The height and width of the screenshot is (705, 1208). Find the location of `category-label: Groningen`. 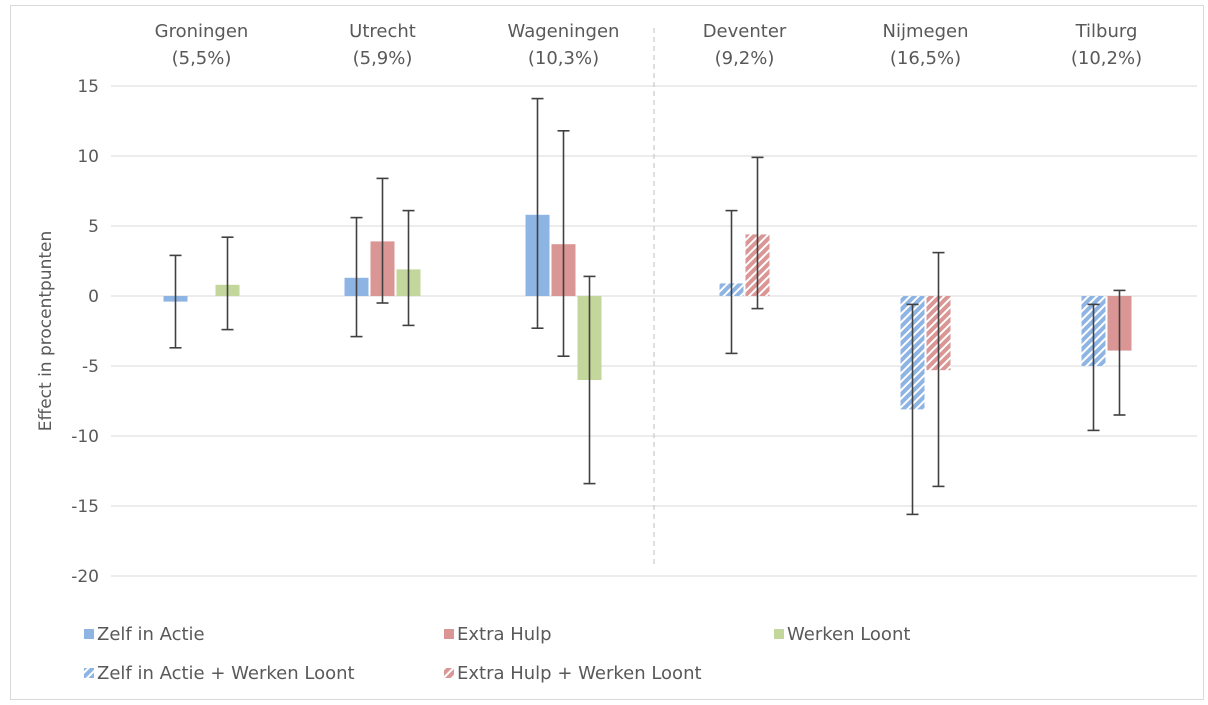

category-label: Groningen is located at coordinates (202, 31).